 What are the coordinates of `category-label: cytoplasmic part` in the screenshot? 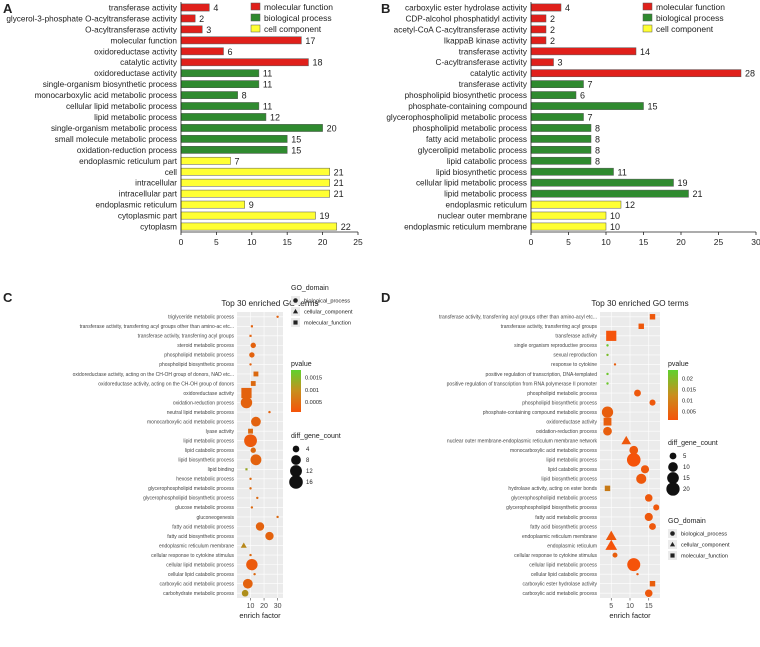 It's located at (148, 216).